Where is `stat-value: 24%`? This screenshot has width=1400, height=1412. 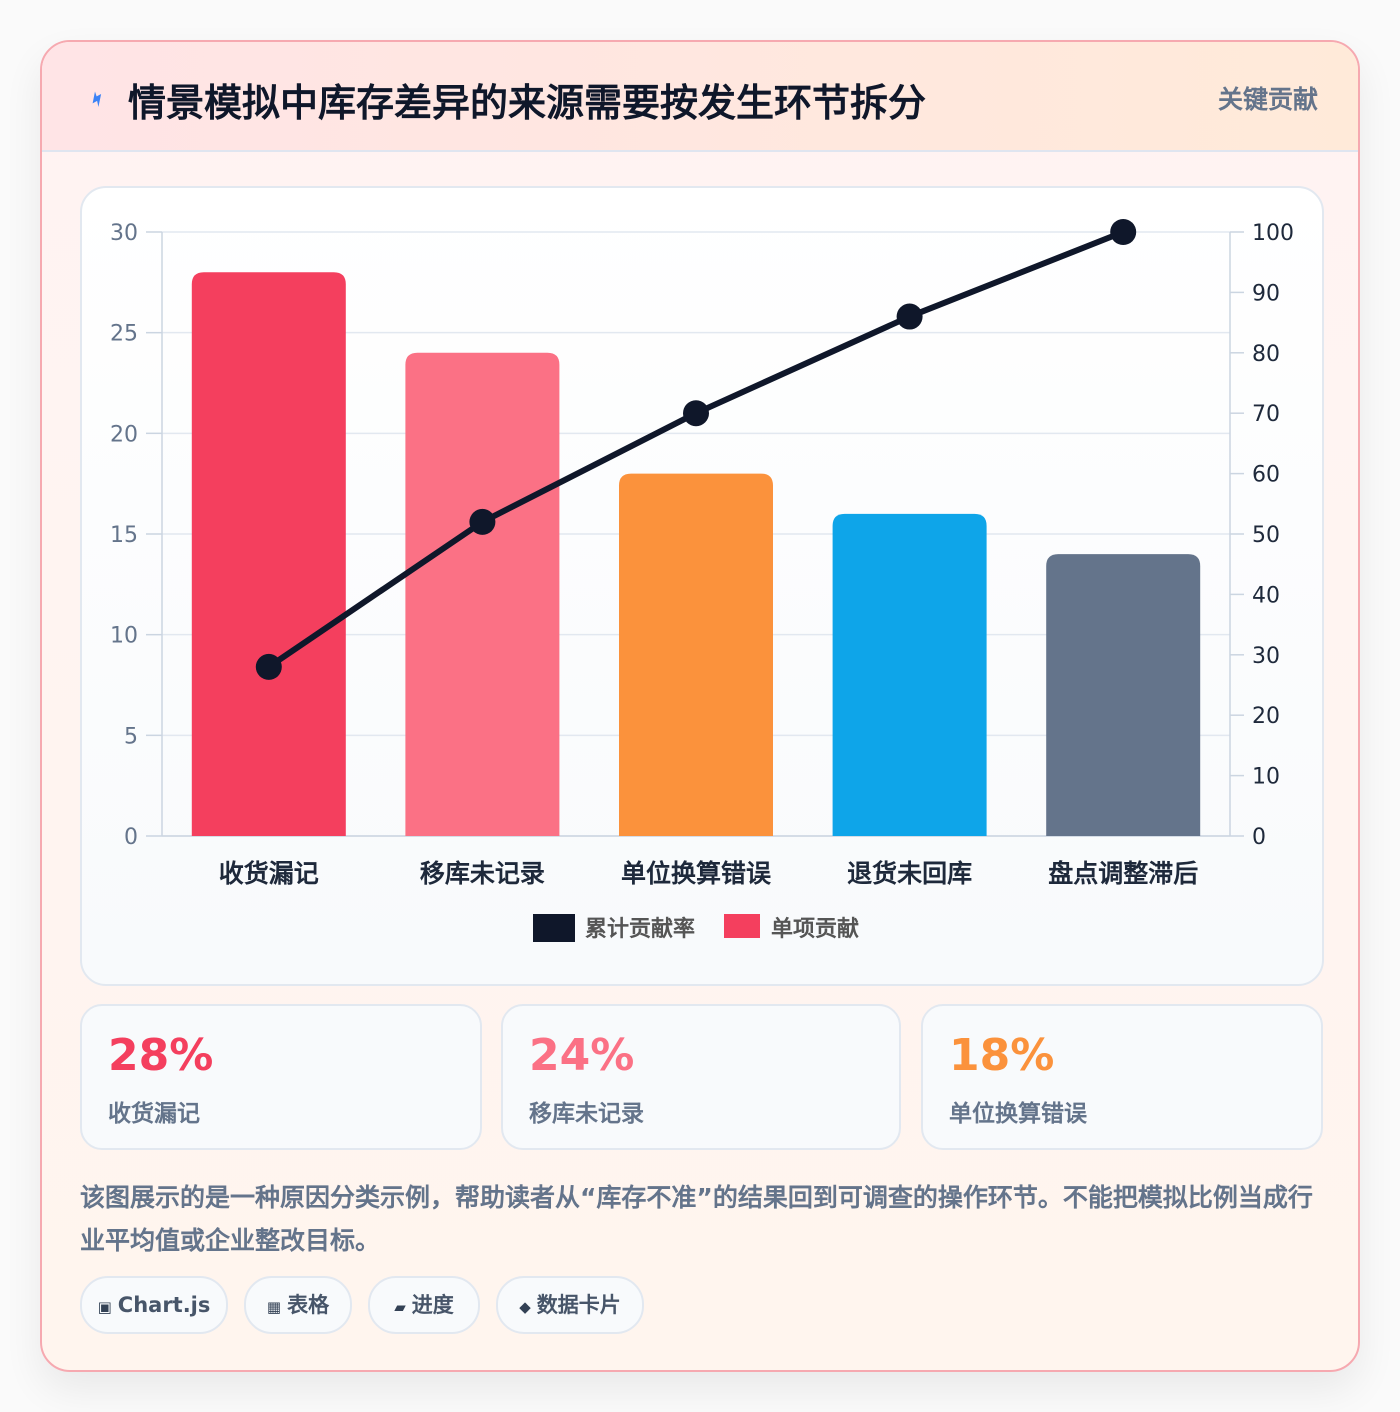 stat-value: 24% is located at coordinates (582, 1055).